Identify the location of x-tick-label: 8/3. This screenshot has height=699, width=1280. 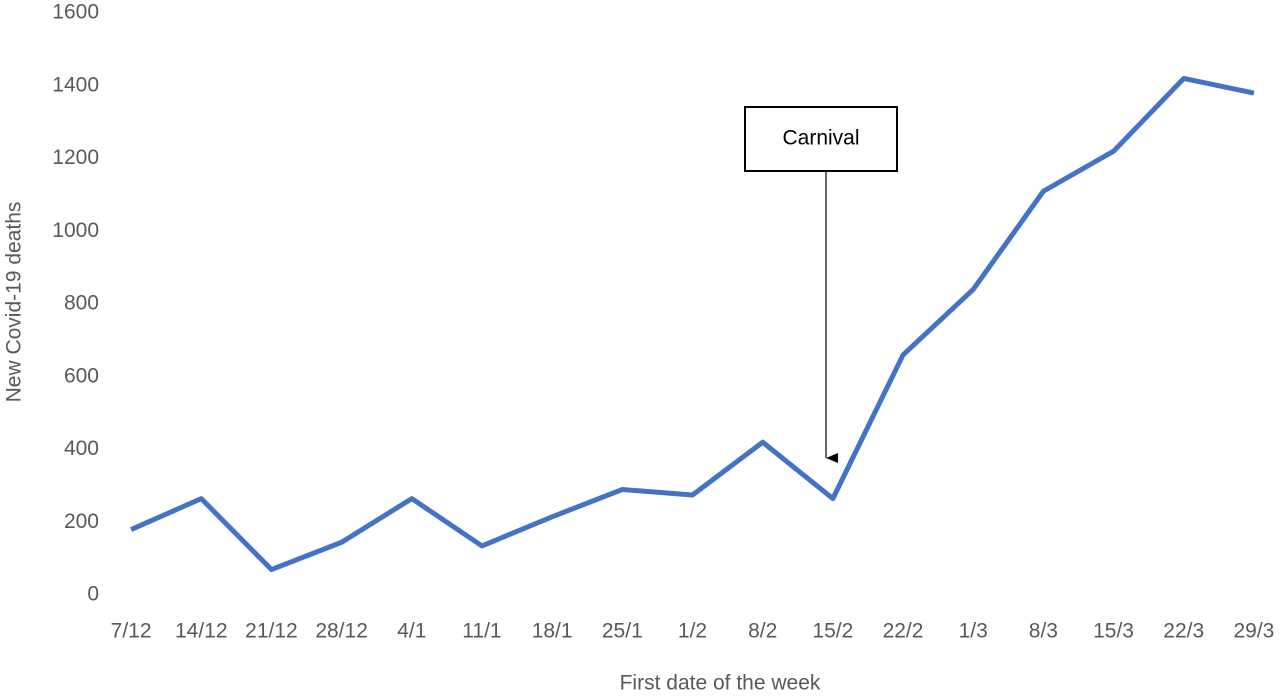
(1043, 631).